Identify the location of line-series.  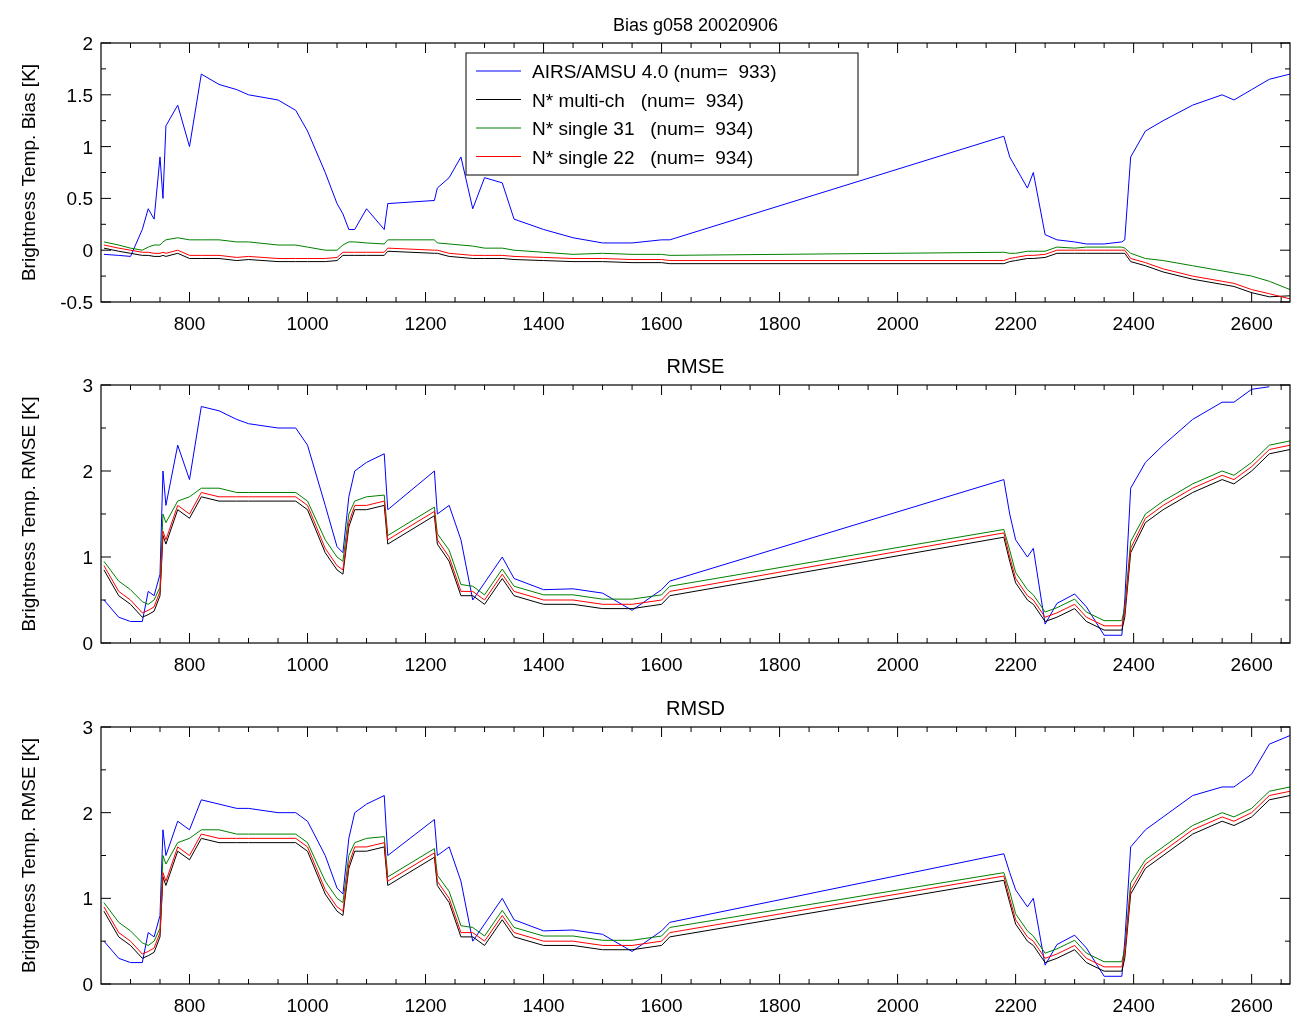
(696, 264).